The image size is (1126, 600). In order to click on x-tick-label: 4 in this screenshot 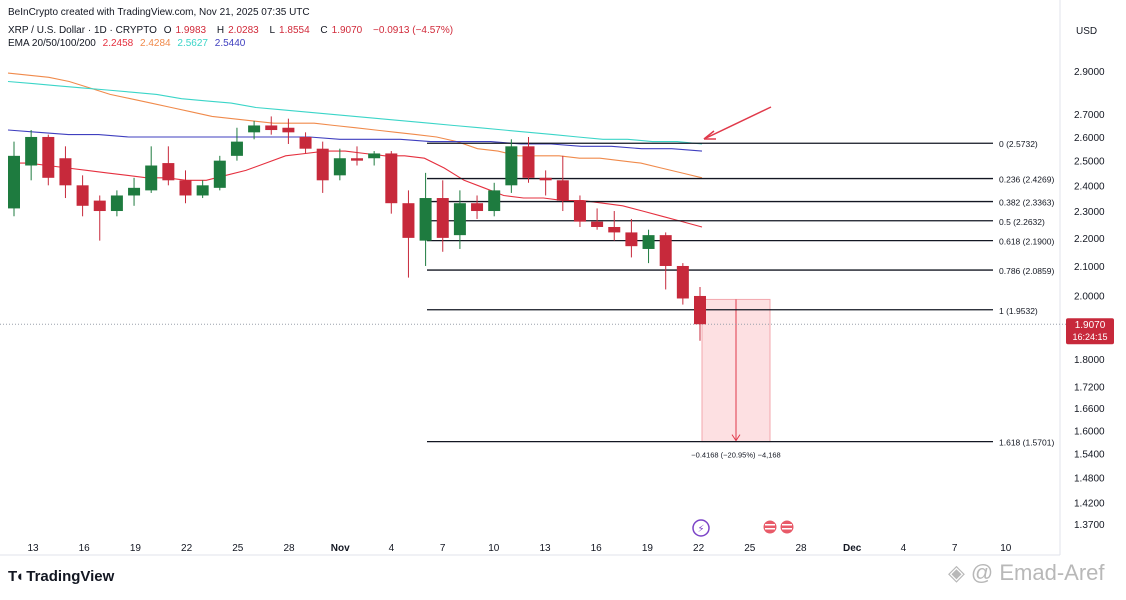, I will do `click(392, 548)`.